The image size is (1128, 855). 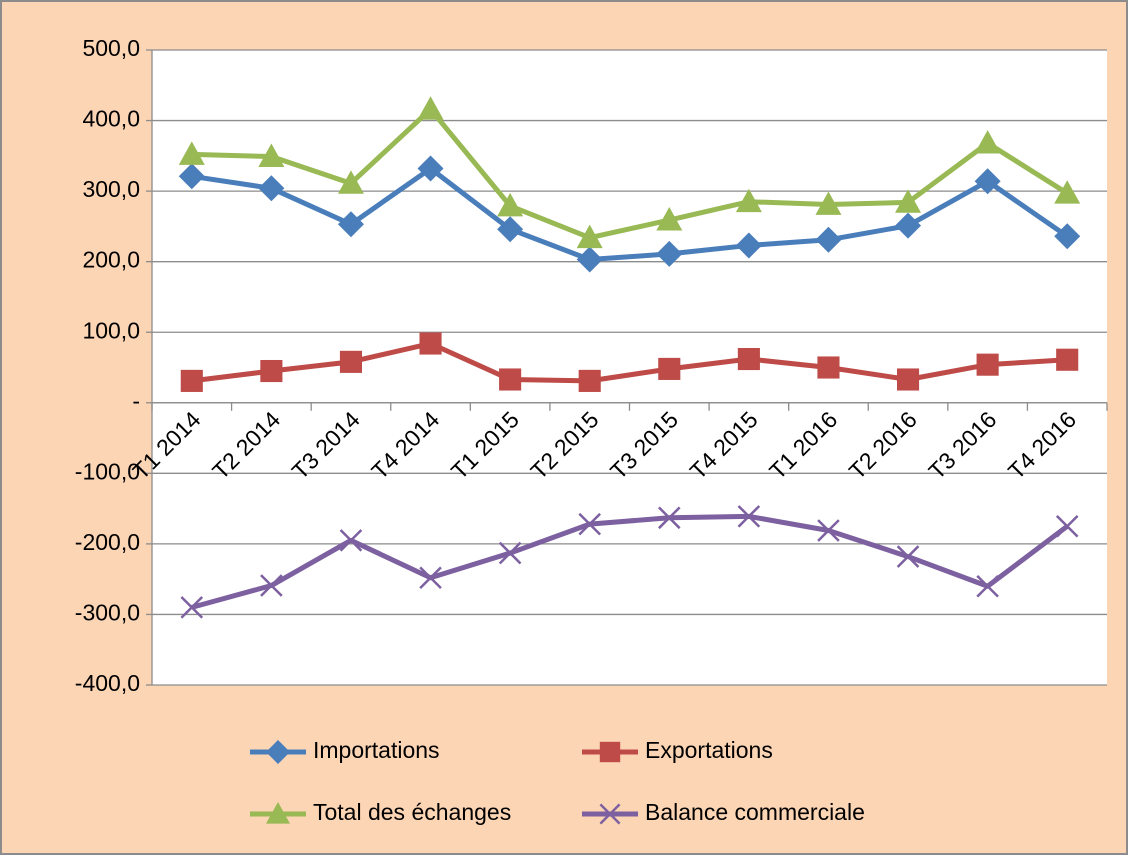 I want to click on y-tick-label: -, so click(x=136, y=401).